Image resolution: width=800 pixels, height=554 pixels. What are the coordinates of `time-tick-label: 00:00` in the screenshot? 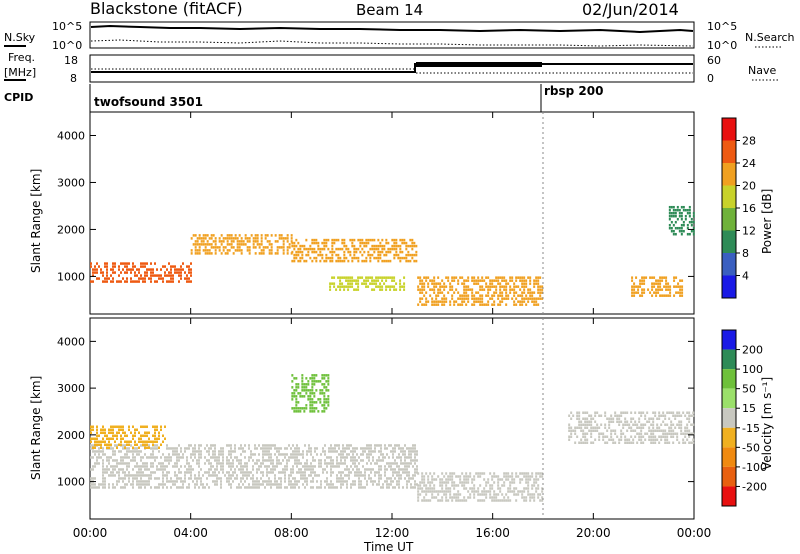 It's located at (90, 533).